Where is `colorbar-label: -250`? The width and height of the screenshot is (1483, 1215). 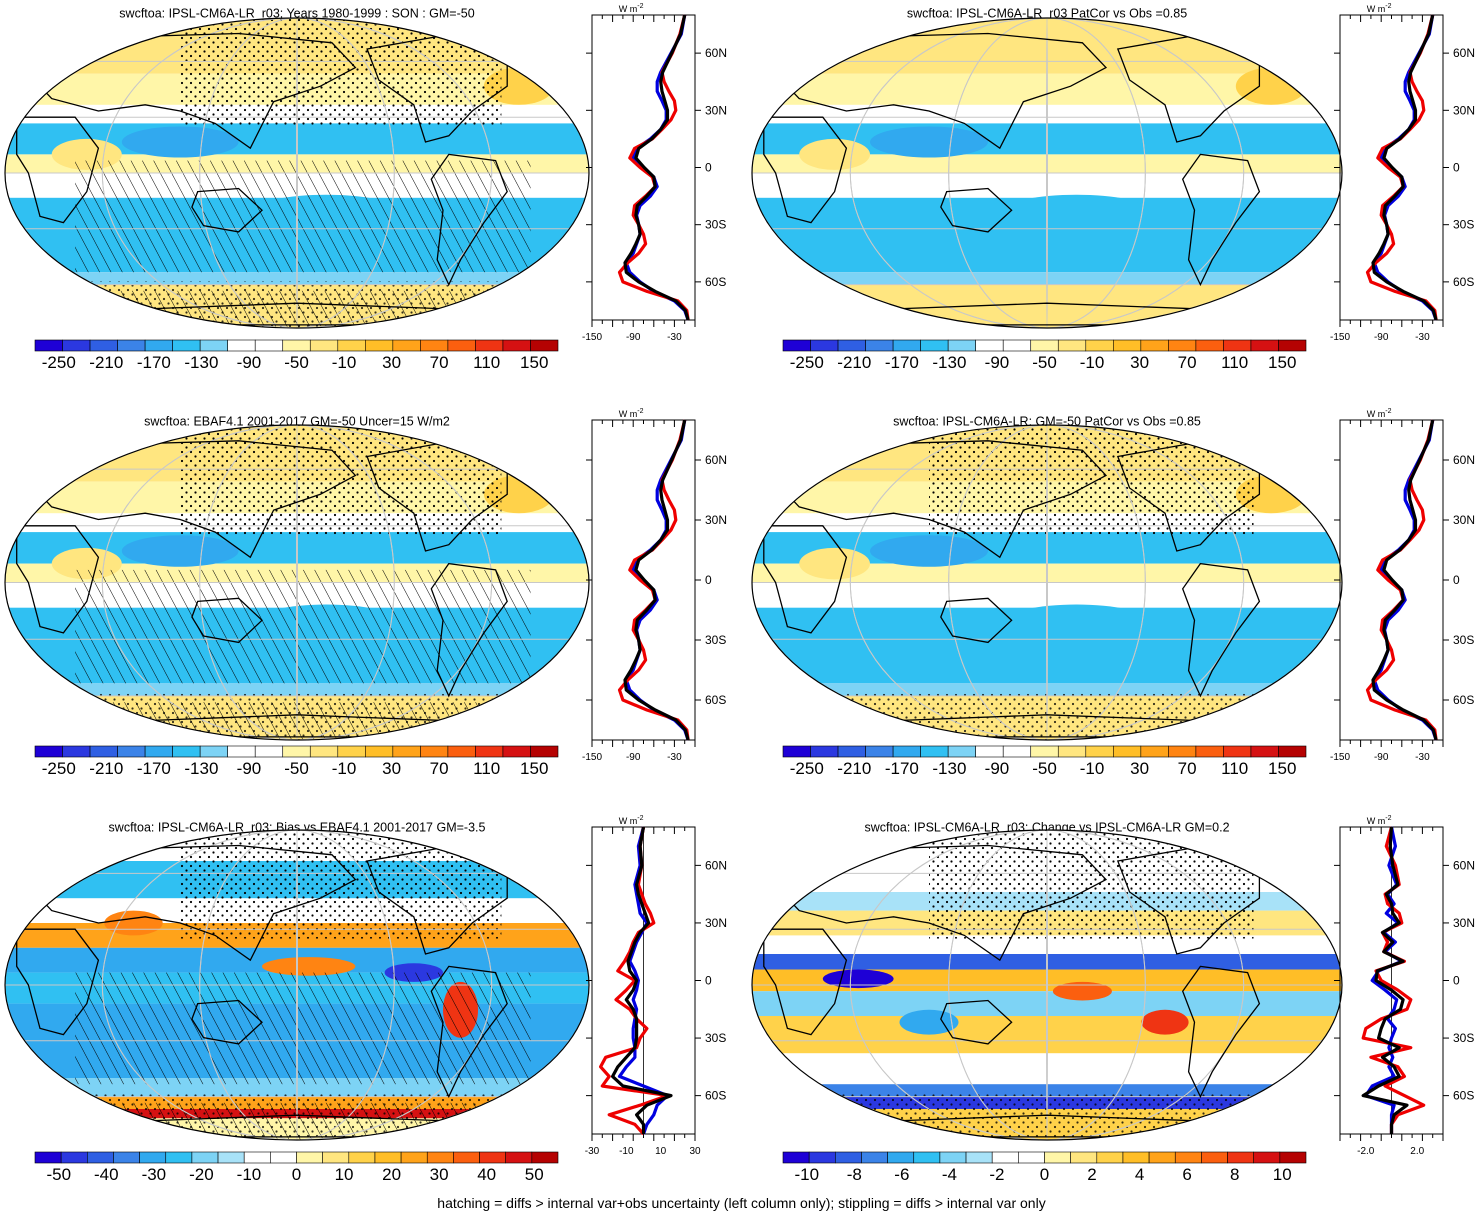
colorbar-label: -250 is located at coordinates (807, 768).